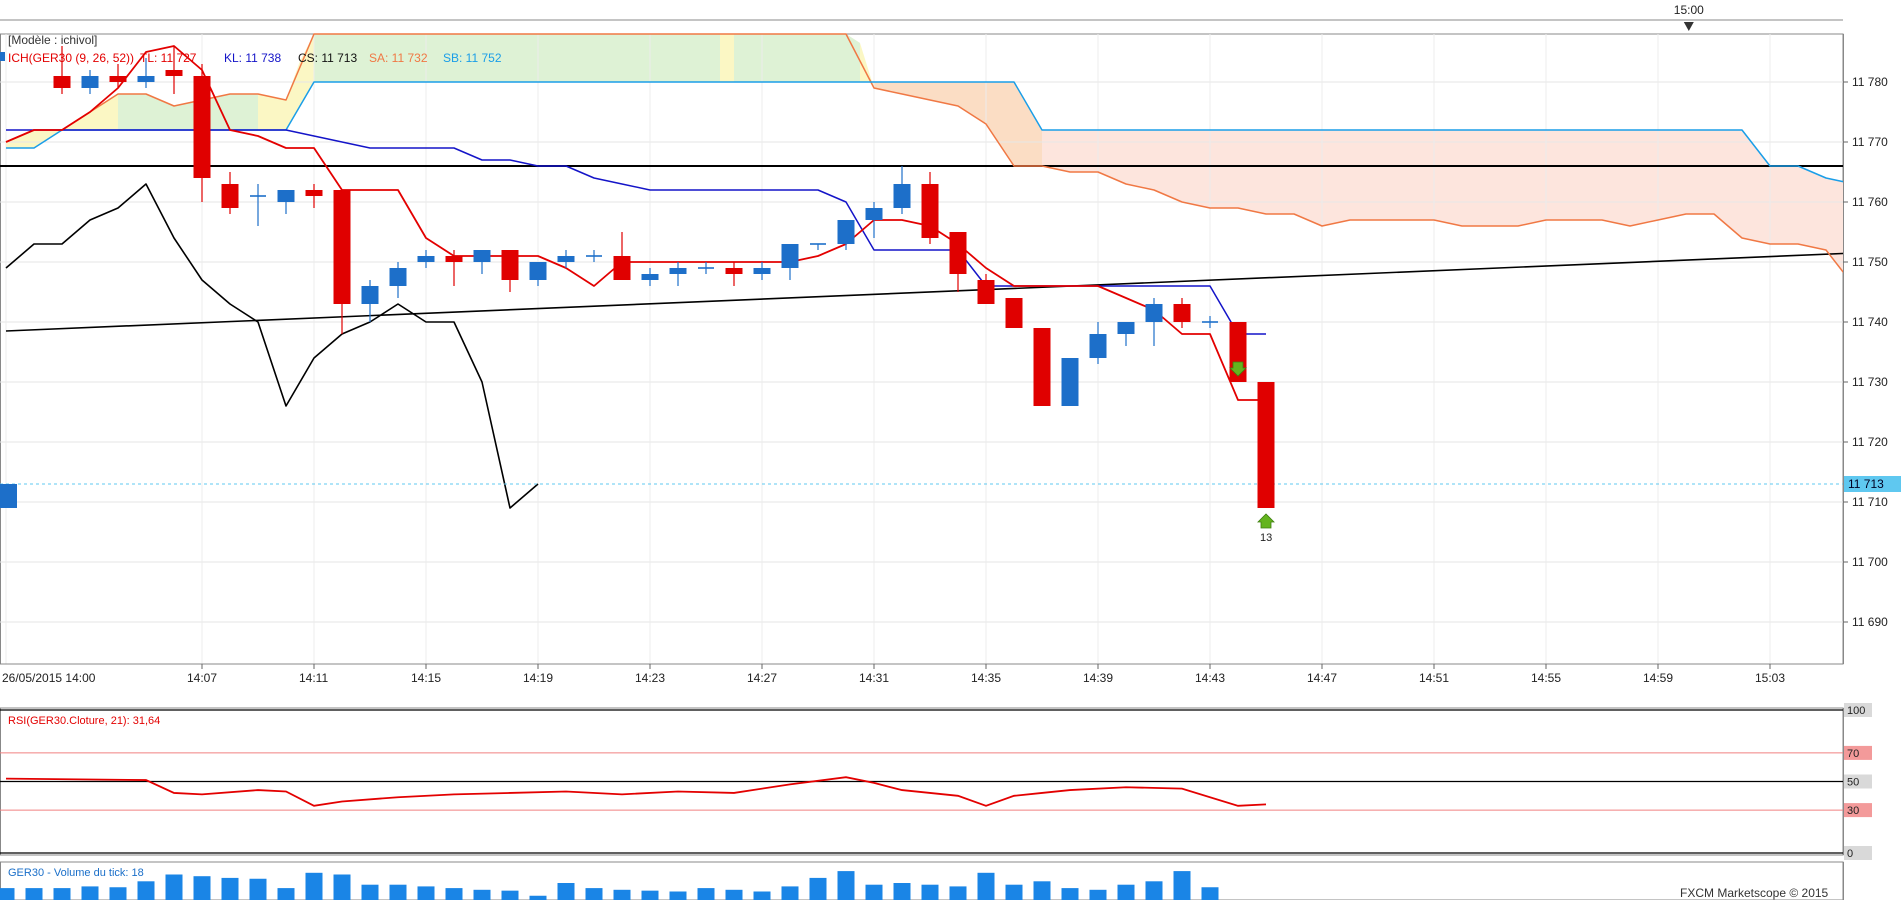 This screenshot has height=900, width=1903. What do you see at coordinates (650, 678) in the screenshot?
I see `time-tick-label: 14:23` at bounding box center [650, 678].